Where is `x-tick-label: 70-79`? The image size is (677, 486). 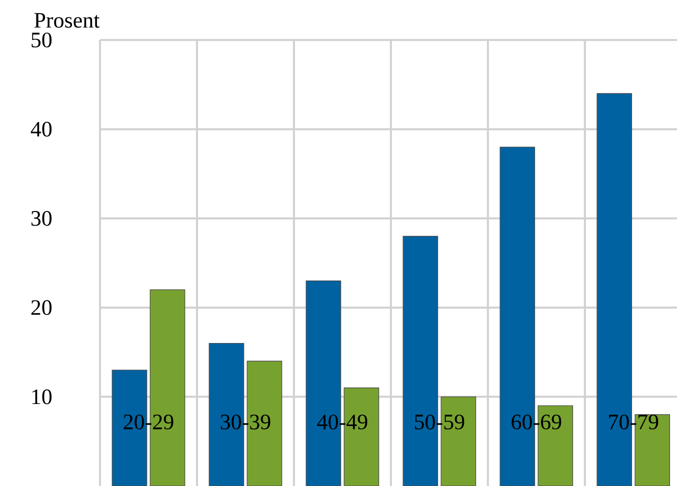
x-tick-label: 70-79 is located at coordinates (633, 422).